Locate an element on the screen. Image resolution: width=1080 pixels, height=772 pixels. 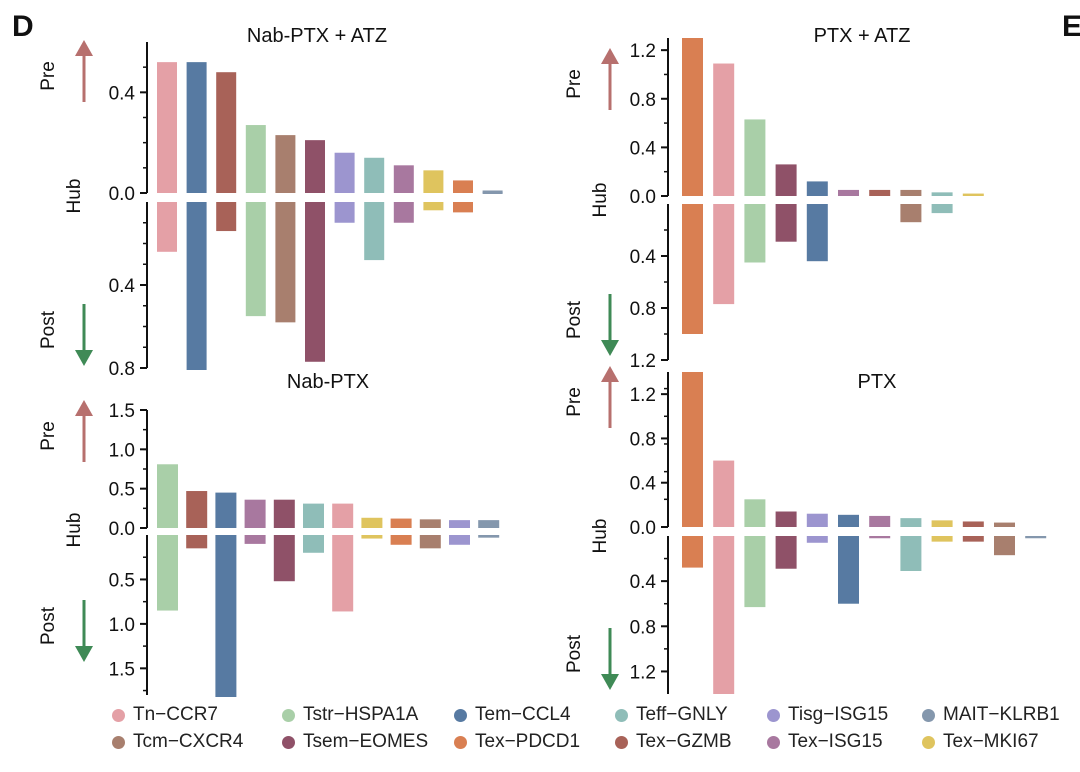
legend-item: Tstr−HSPA1A is located at coordinates (350, 715).